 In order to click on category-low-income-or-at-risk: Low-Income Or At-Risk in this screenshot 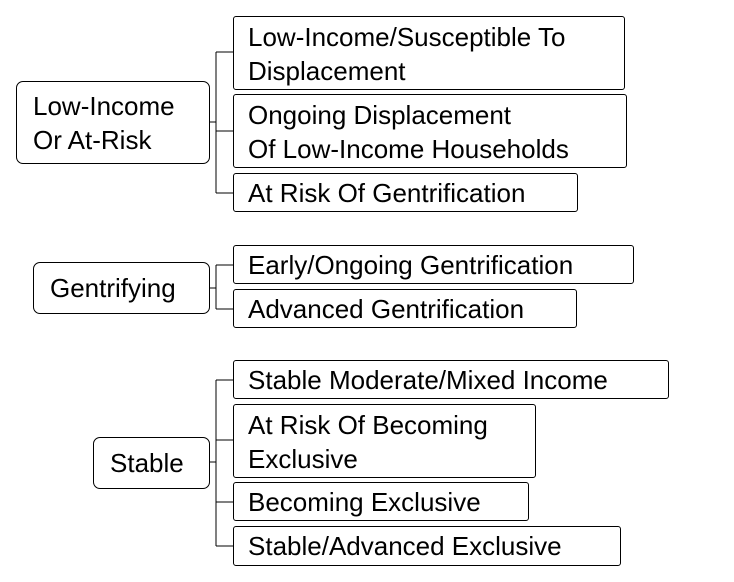, I will do `click(113, 122)`.